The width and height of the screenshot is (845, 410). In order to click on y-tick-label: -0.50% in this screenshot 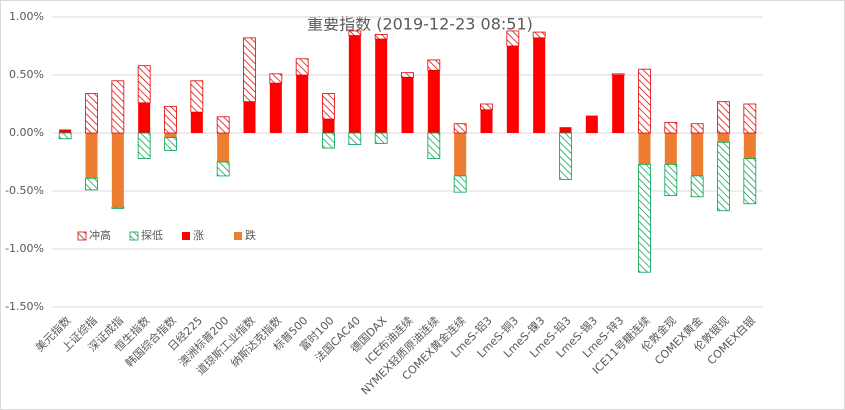, I will do `click(24, 190)`.